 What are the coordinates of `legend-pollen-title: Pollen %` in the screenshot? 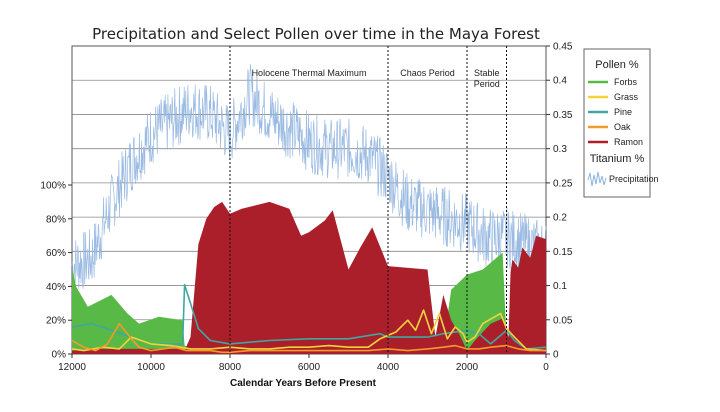 It's located at (617, 65).